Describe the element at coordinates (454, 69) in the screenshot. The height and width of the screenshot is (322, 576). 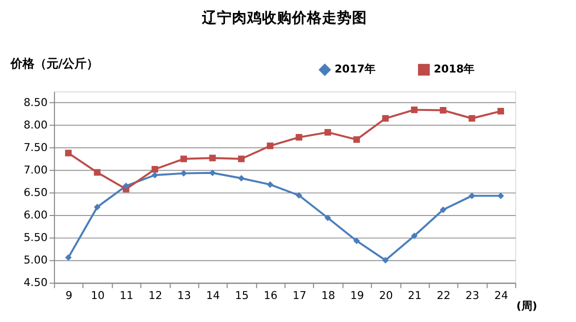
I see `legend-label: 2018年` at that location.